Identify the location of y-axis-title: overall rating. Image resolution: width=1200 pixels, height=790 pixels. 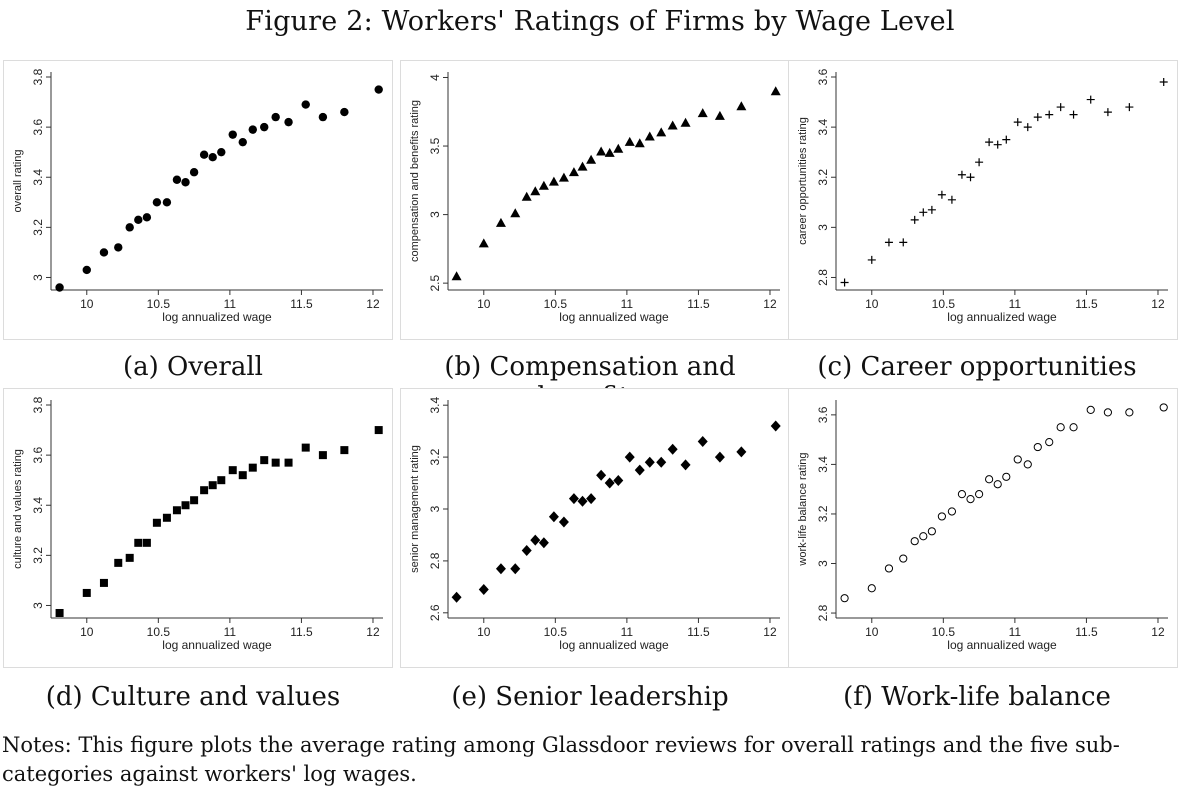
(18, 181).